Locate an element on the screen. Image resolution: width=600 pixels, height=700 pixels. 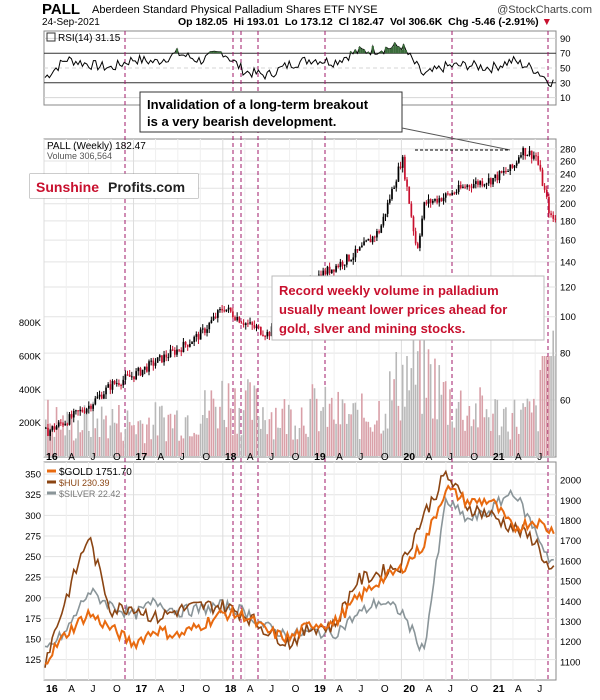
open-label: Op is located at coordinates (185, 22).